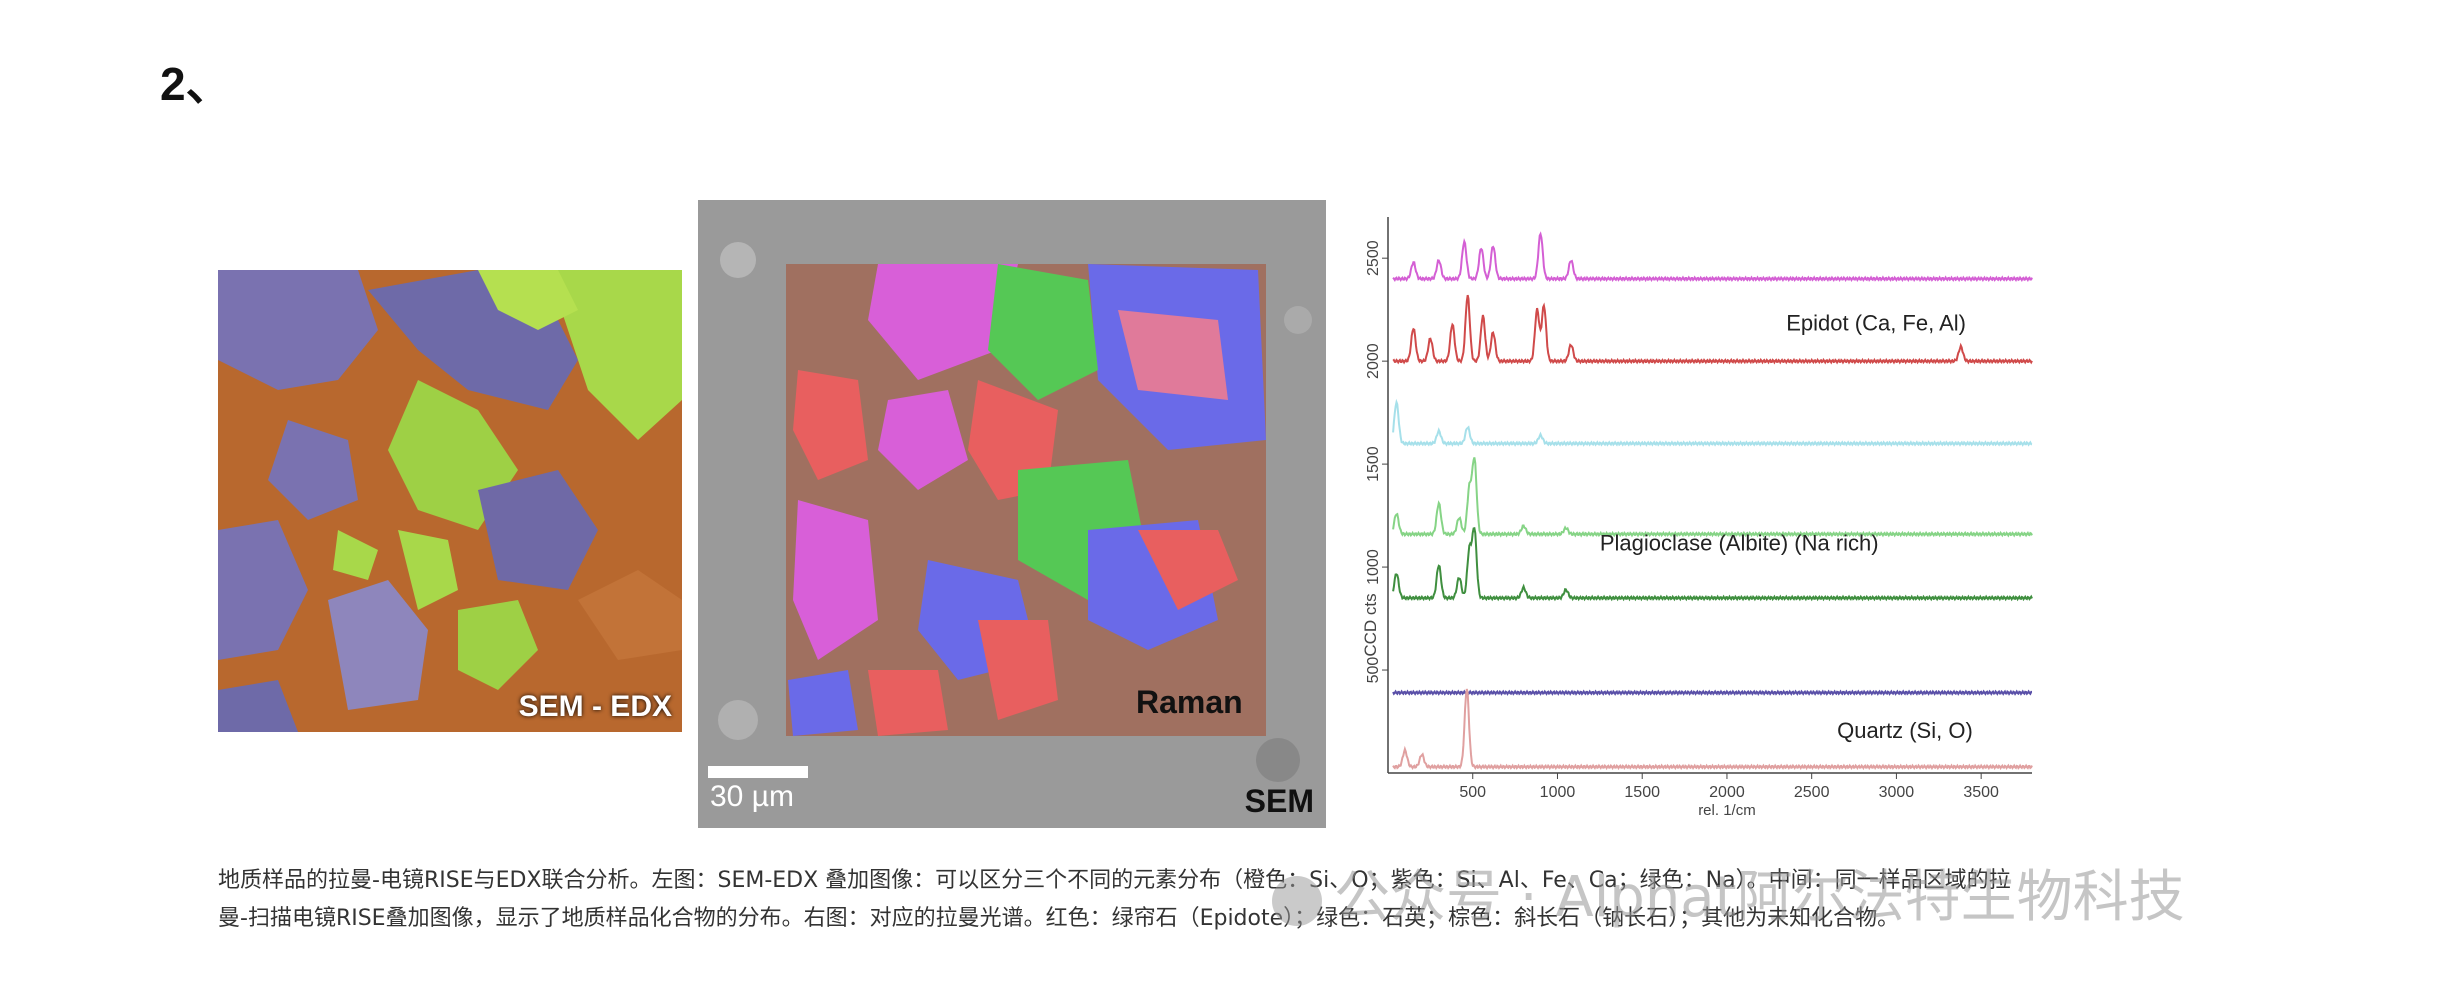 This screenshot has width=2462, height=984. I want to click on x-tick-label: 2500, so click(1812, 792).